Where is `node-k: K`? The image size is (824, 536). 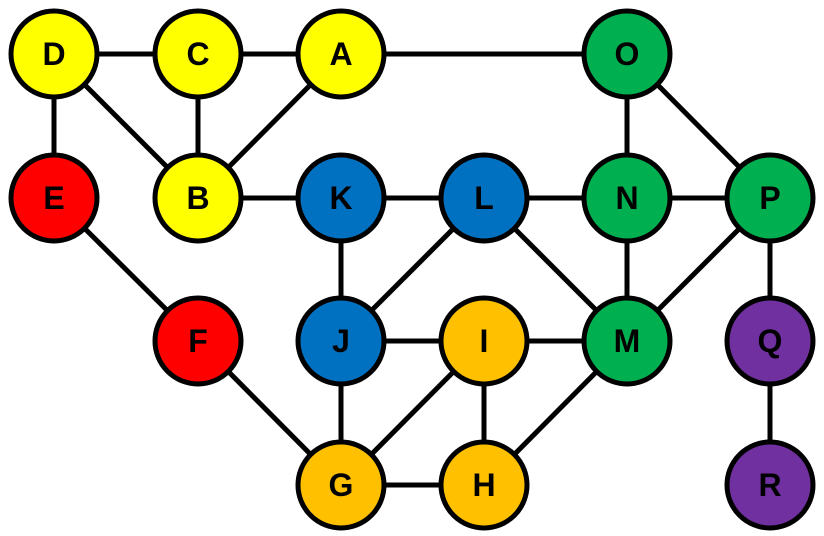 node-k: K is located at coordinates (341, 198).